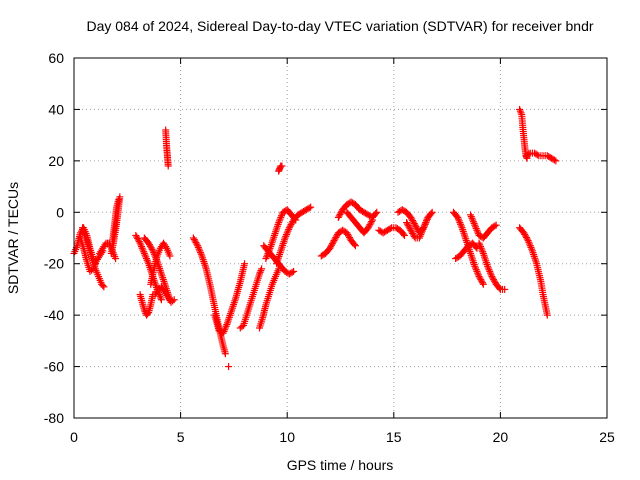 The height and width of the screenshot is (480, 640). What do you see at coordinates (287, 437) in the screenshot?
I see `x-tick-label: 10` at bounding box center [287, 437].